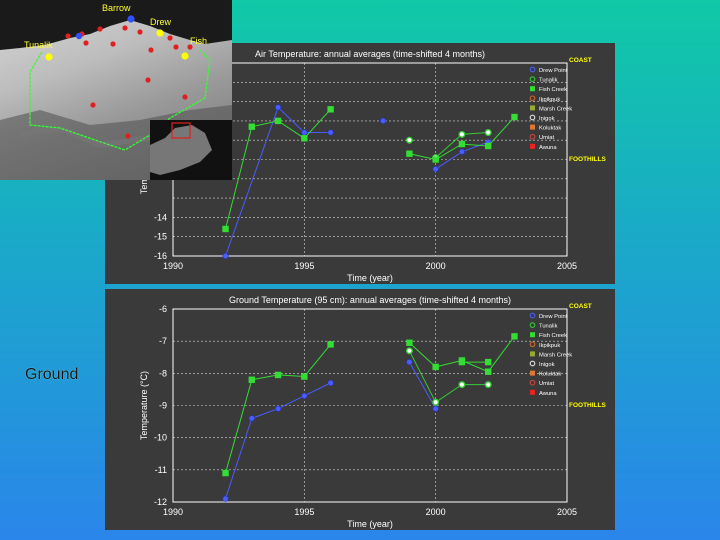  What do you see at coordinates (49, 57) in the screenshot?
I see `tunalik-dot` at bounding box center [49, 57].